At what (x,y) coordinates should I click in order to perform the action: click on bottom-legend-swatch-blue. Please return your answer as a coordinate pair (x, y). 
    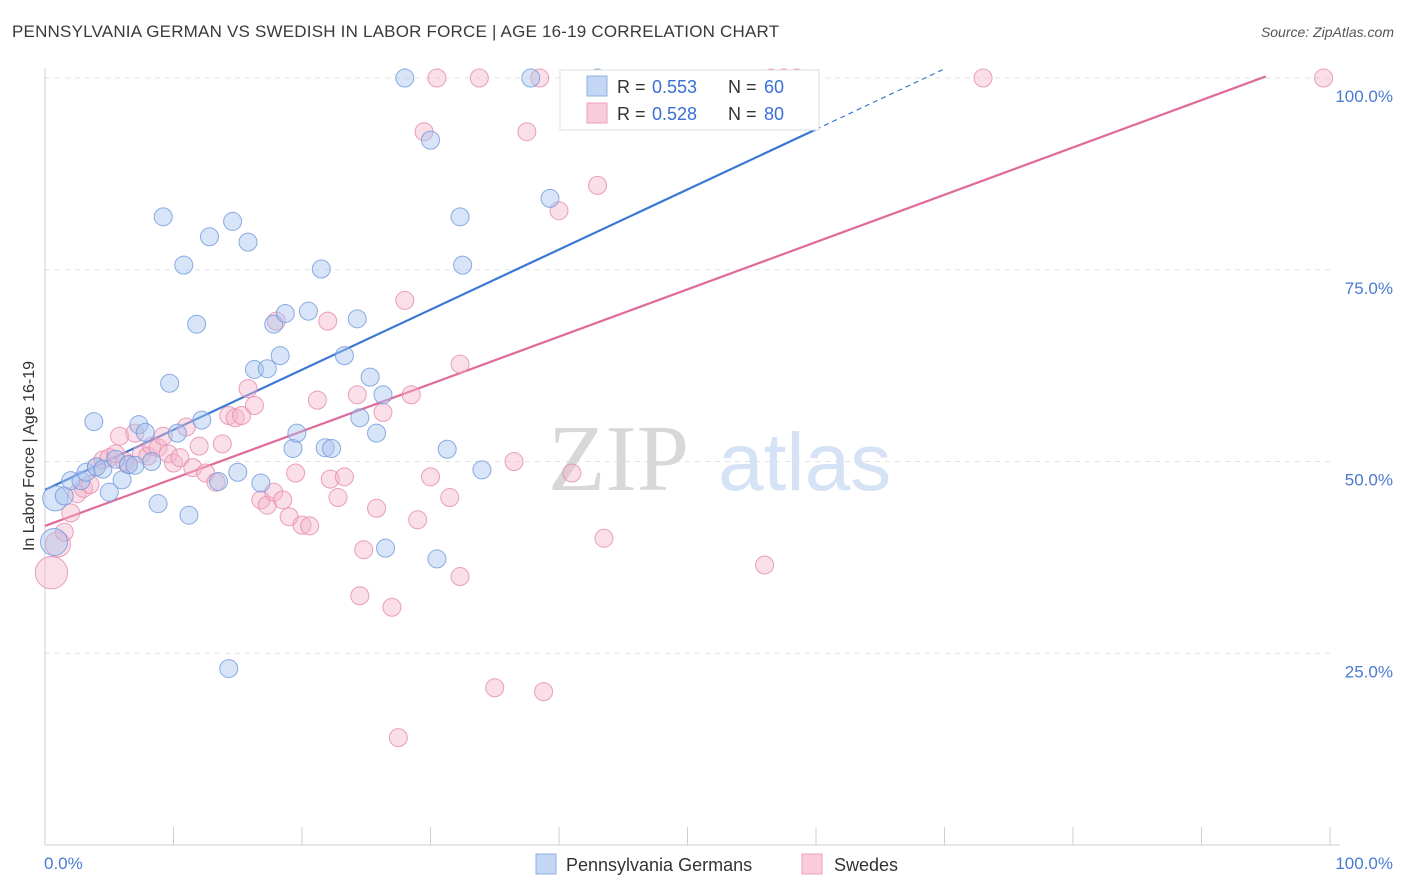
    Looking at the image, I should click on (546, 864).